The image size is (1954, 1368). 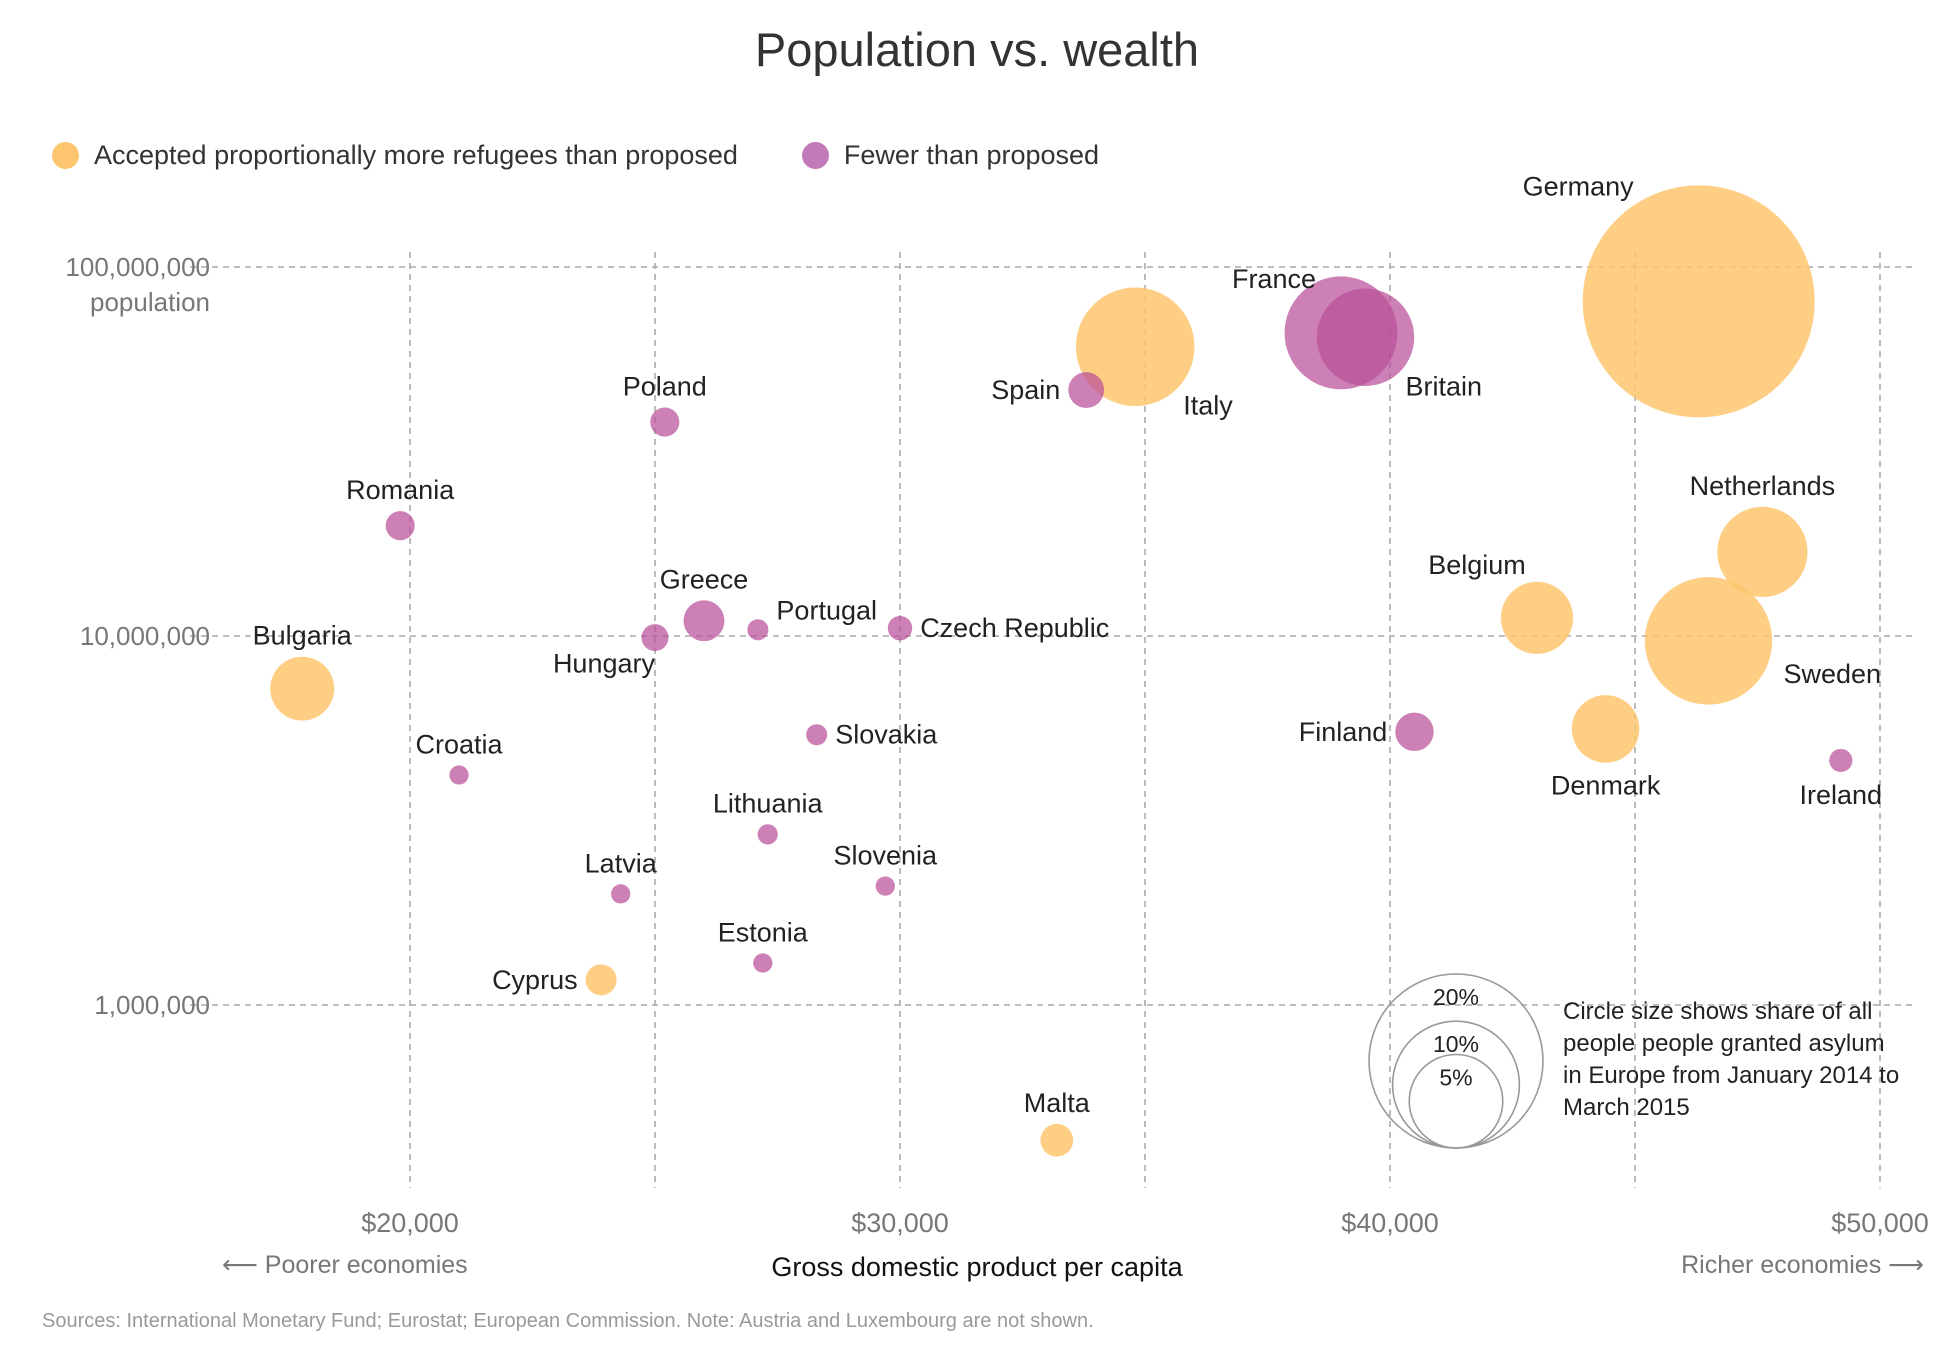 I want to click on size-legend: 20% 10% 5%, so click(x=1456, y=1061).